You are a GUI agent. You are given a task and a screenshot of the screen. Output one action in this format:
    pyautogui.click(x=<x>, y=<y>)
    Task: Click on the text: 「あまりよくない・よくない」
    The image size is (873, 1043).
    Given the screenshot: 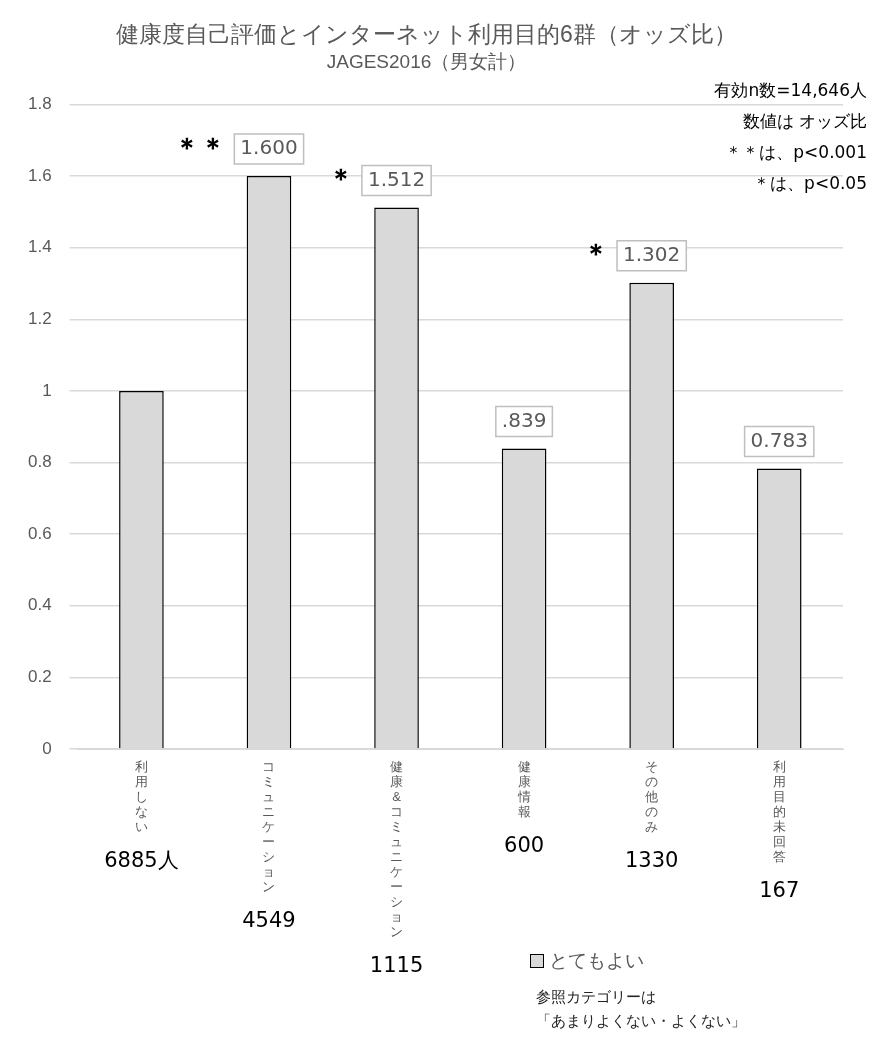 What is the action you would take?
    pyautogui.click(x=641, y=1021)
    